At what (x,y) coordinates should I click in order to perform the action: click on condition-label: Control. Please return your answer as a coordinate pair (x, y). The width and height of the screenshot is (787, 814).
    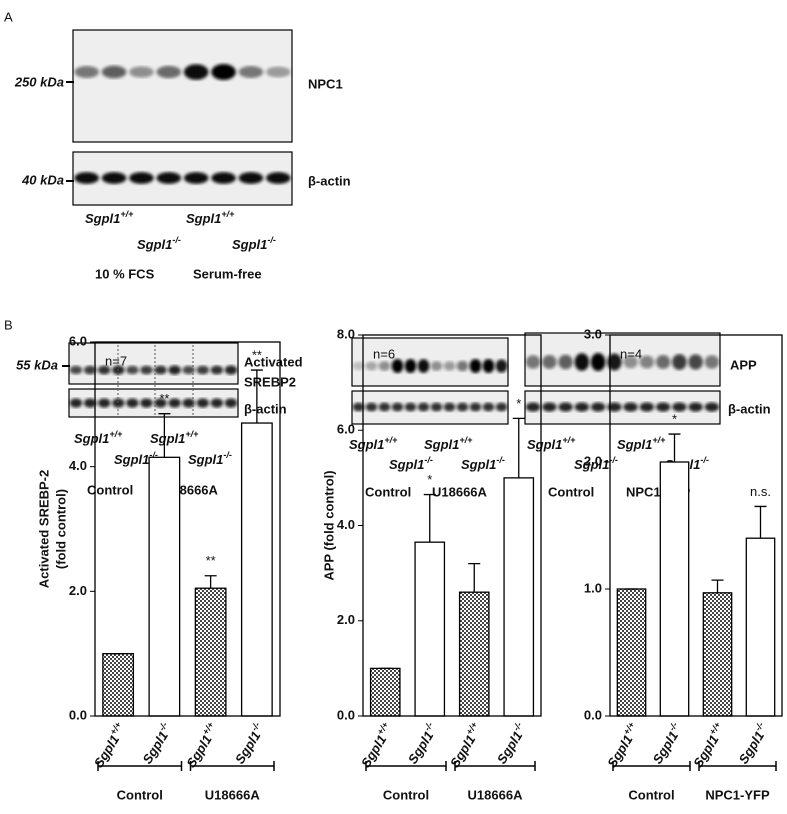
    Looking at the image, I should click on (388, 491).